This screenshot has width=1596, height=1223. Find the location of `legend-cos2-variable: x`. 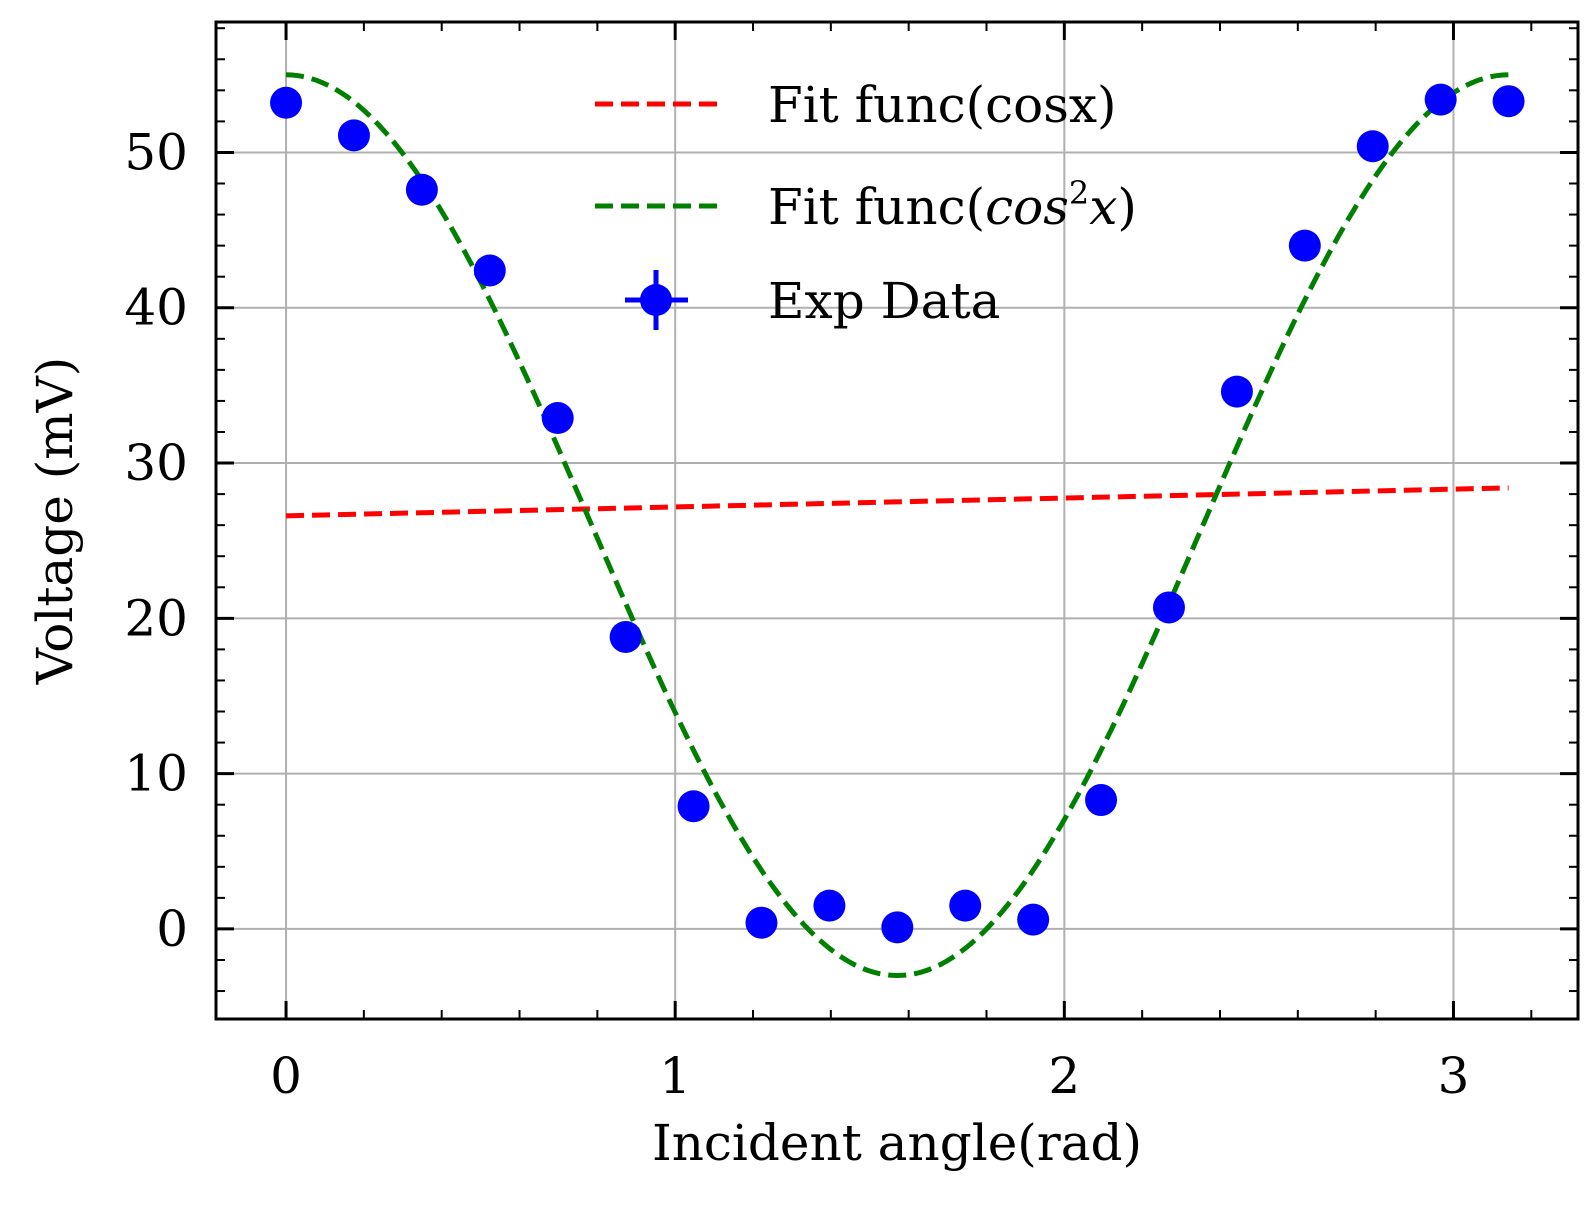

legend-cos2-variable: x is located at coordinates (1103, 207).